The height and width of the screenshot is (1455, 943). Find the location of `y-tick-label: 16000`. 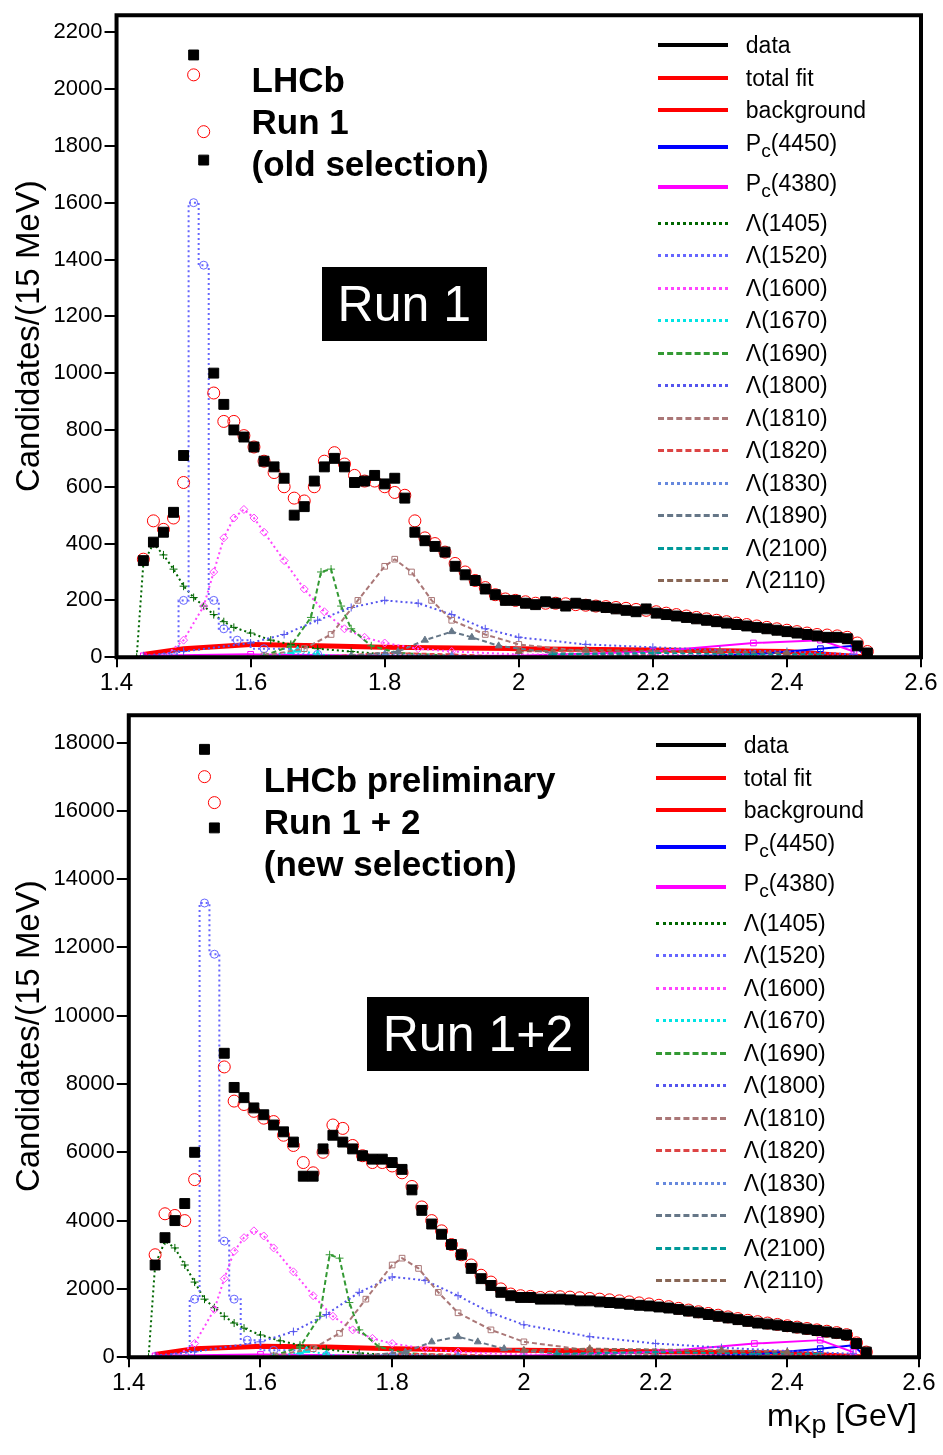

y-tick-label: 16000 is located at coordinates (84, 809).